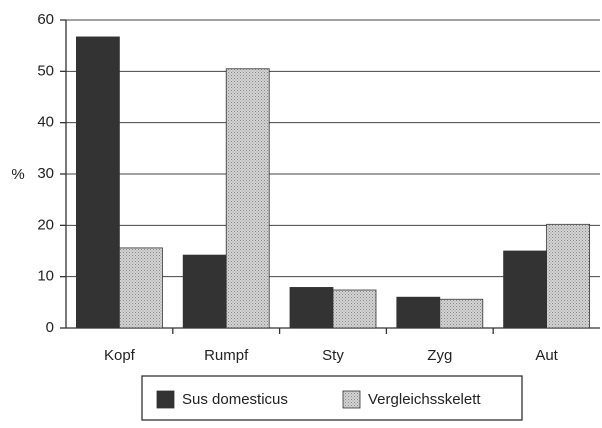 Image resolution: width=602 pixels, height=428 pixels. I want to click on legend-box, so click(332, 398).